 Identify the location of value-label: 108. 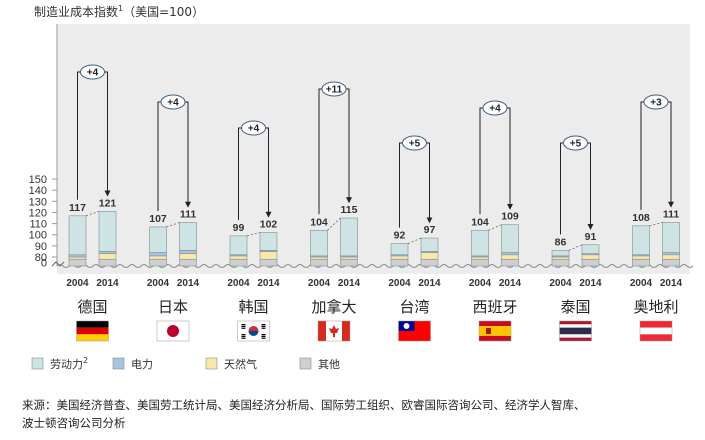
(641, 218).